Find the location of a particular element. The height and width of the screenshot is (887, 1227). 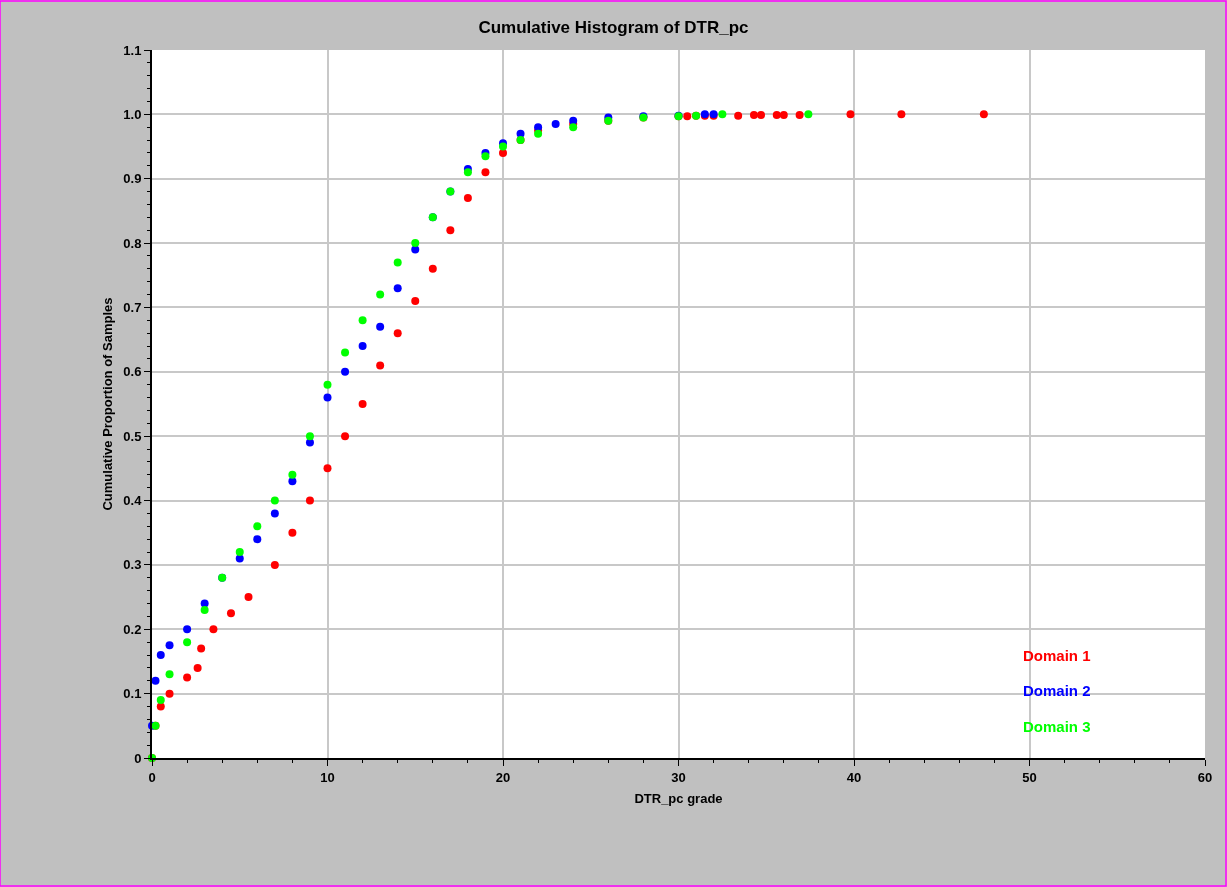

y-tick-label: 1.0 is located at coordinates (132, 114).